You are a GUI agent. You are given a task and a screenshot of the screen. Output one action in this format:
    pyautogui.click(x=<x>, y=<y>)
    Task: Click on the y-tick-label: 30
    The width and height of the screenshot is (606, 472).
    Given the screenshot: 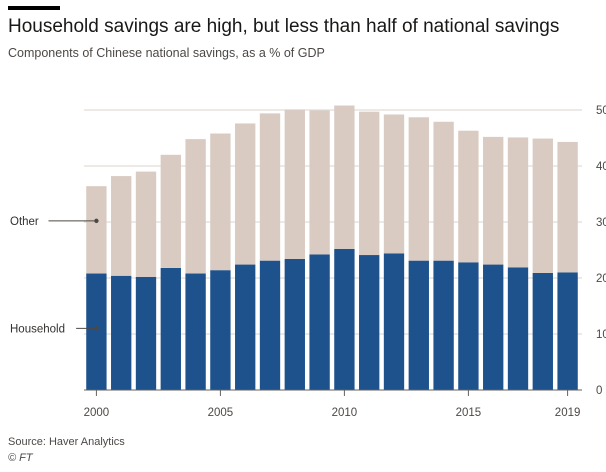 What is the action you would take?
    pyautogui.click(x=601, y=223)
    